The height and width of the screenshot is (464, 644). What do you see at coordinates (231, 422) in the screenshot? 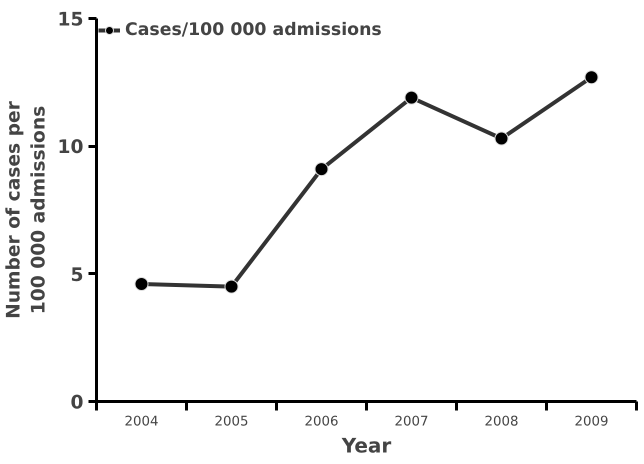
I see `x-tick-label: 2005` at bounding box center [231, 422].